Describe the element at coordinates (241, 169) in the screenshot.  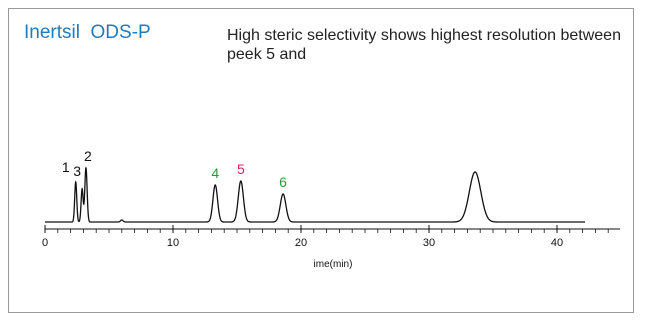
I see `peak-label-5: 5` at that location.